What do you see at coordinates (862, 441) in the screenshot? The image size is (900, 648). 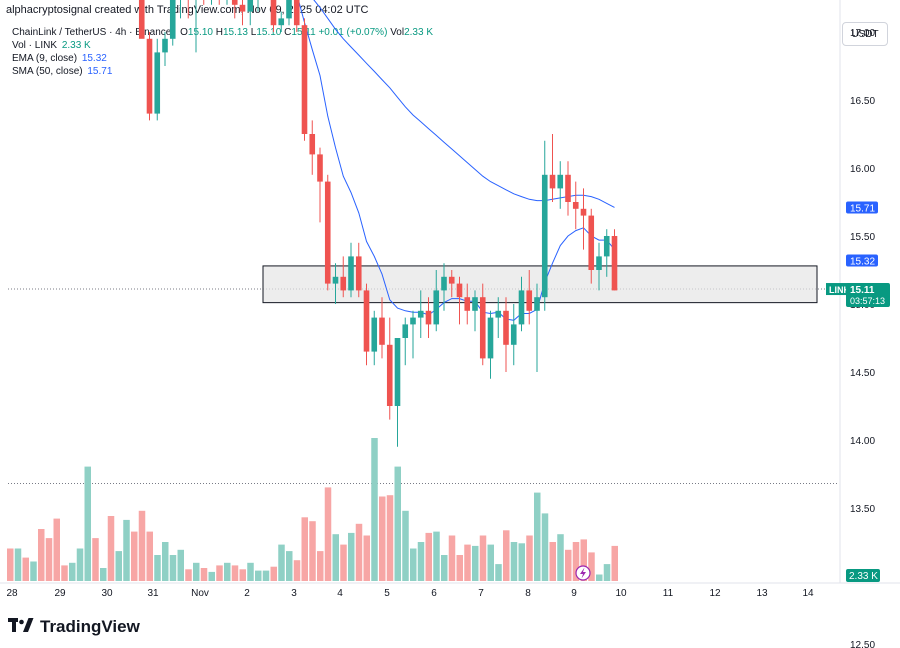 I see `price-tick: 14.00` at bounding box center [862, 441].